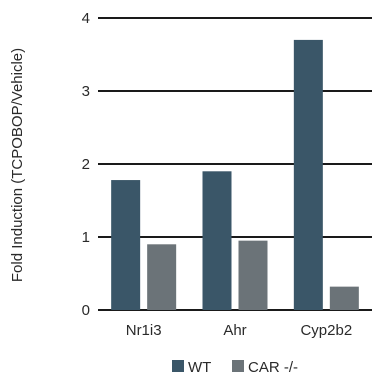 The height and width of the screenshot is (374, 378). I want to click on y-tick-label: 0, so click(86, 310).